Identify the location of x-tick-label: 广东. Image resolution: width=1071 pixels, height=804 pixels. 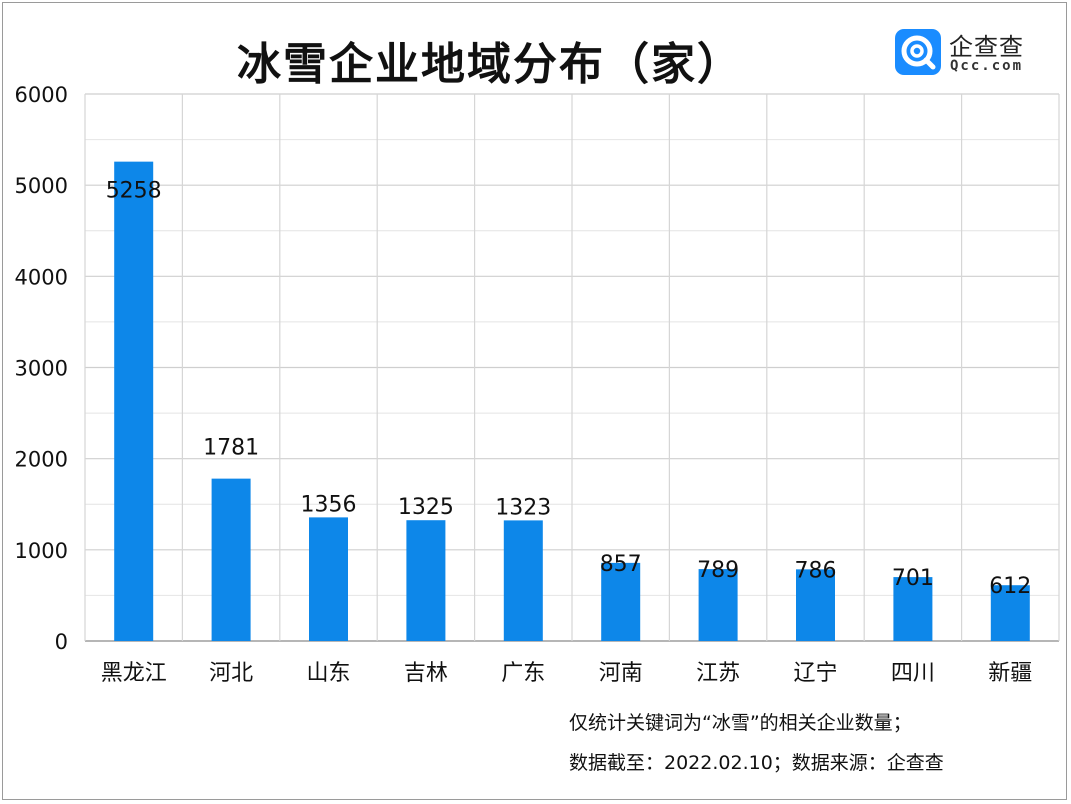
(523, 673).